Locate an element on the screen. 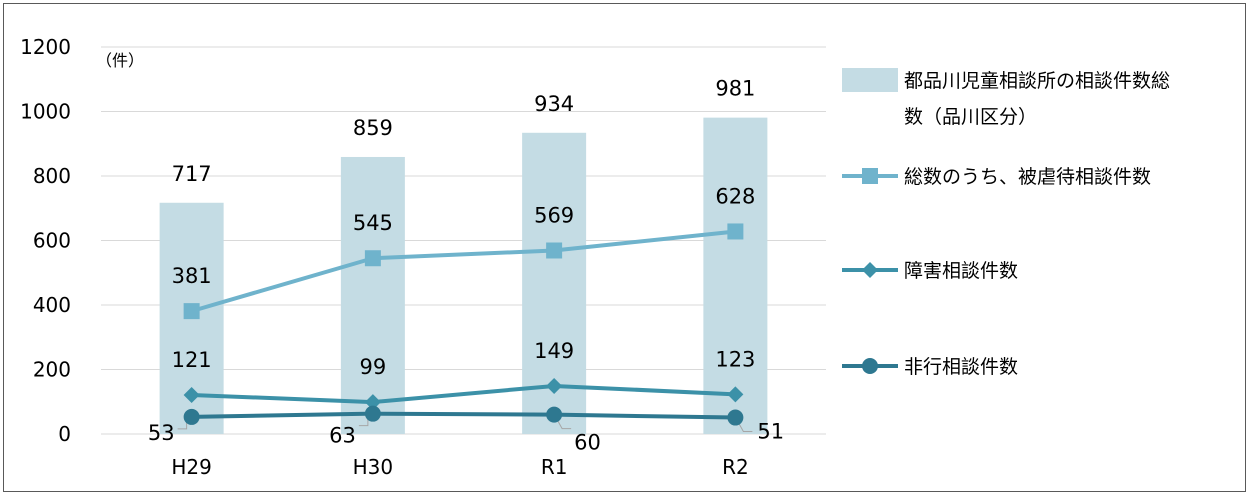 The image size is (1249, 495). y-tick-label: 1200 is located at coordinates (45, 47).